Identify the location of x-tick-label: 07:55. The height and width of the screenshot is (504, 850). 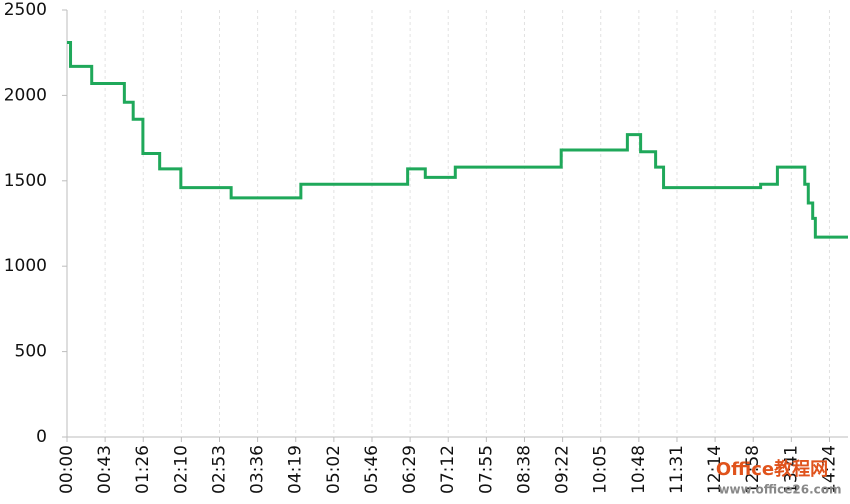
(486, 469).